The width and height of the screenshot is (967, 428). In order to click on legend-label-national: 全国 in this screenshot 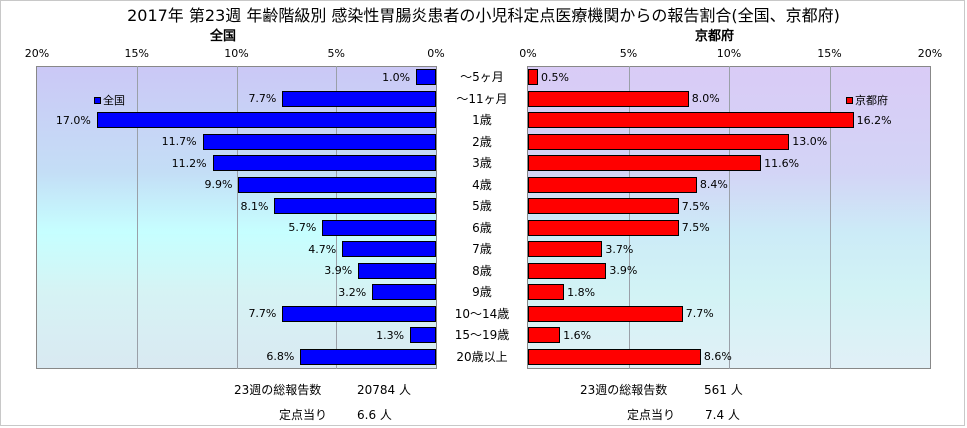, I will do `click(114, 100)`.